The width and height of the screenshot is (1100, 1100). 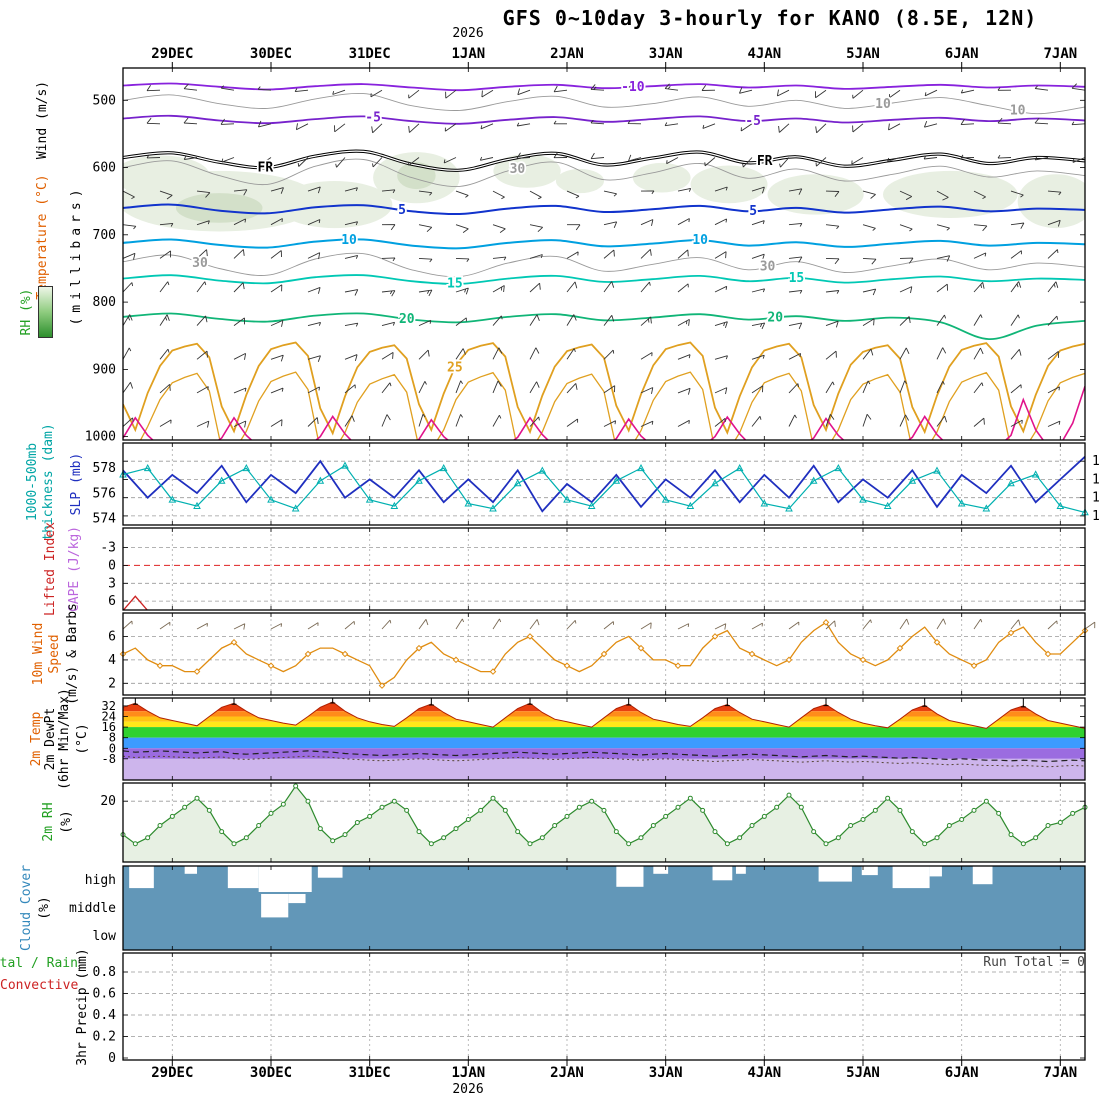 I want to click on precip-tick-label: 0.8, so click(x=104, y=972).